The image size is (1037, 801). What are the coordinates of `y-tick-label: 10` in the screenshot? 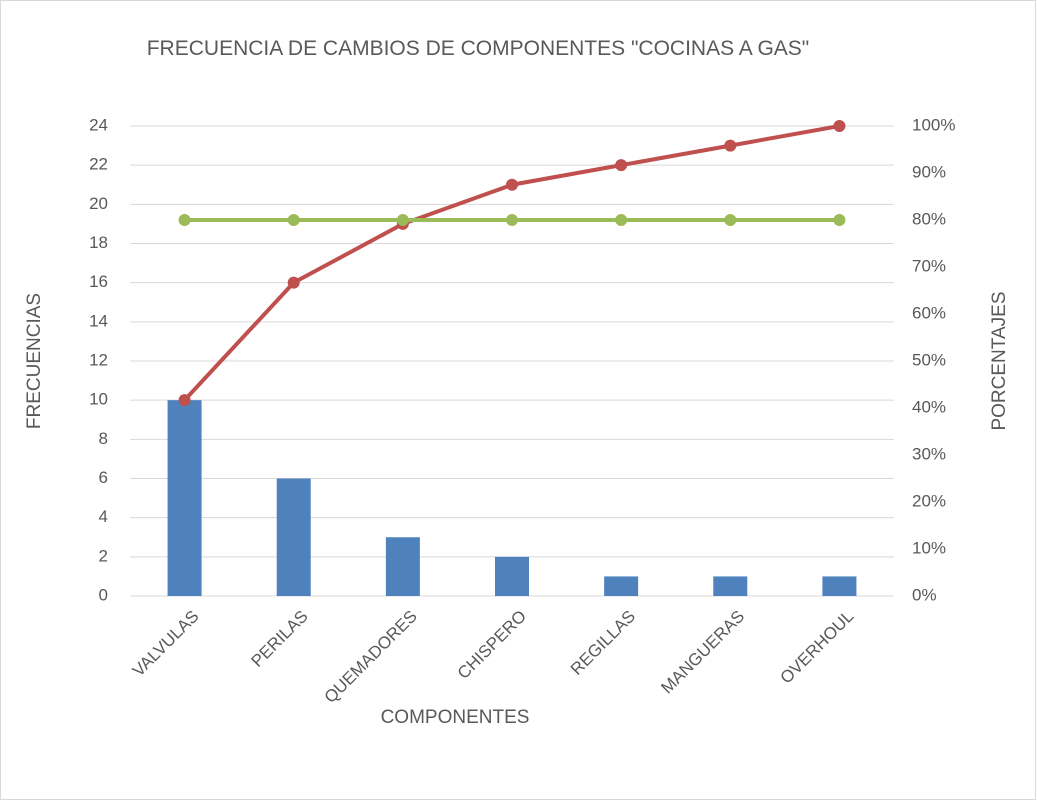 It's located at (98, 399).